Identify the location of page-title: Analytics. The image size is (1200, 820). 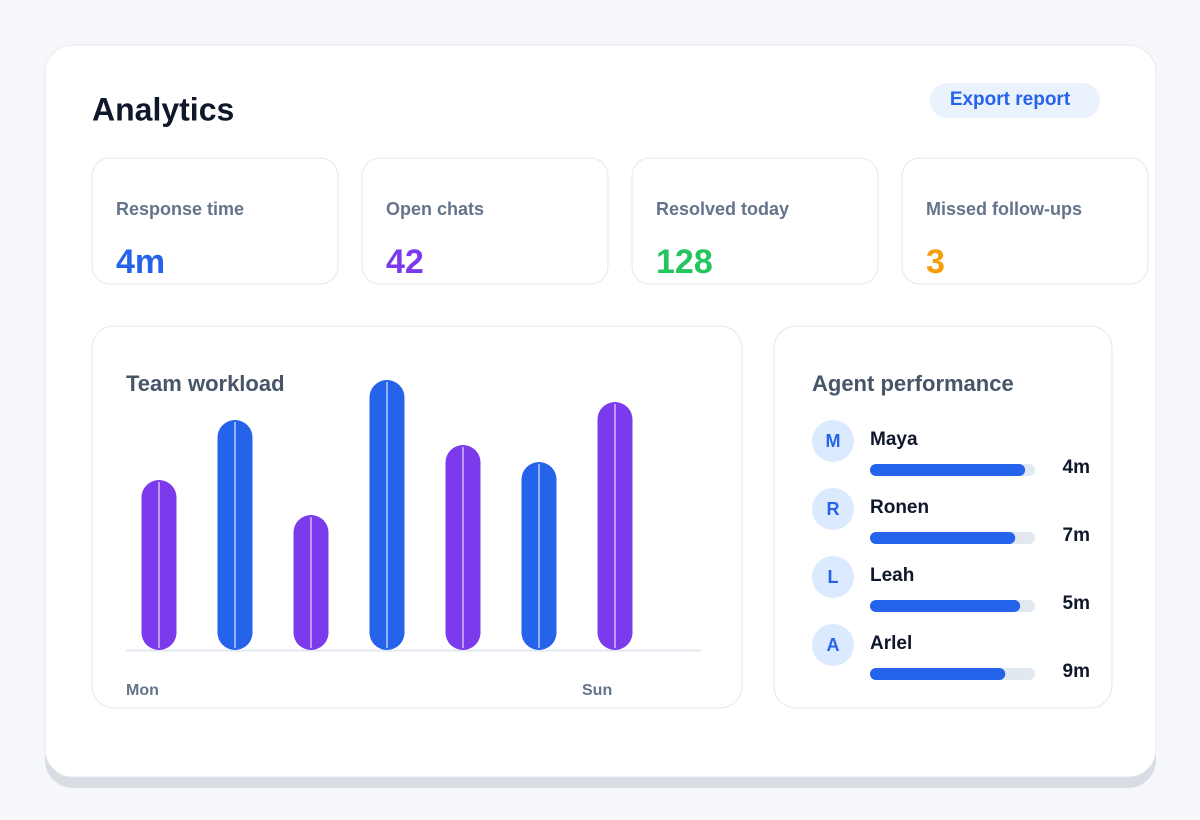
(163, 109).